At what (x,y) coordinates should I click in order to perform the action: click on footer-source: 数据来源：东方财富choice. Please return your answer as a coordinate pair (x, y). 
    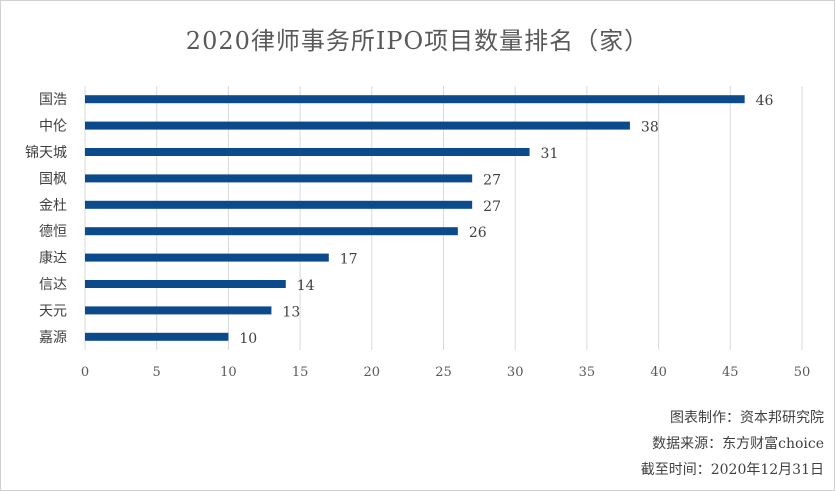
    Looking at the image, I should click on (738, 444).